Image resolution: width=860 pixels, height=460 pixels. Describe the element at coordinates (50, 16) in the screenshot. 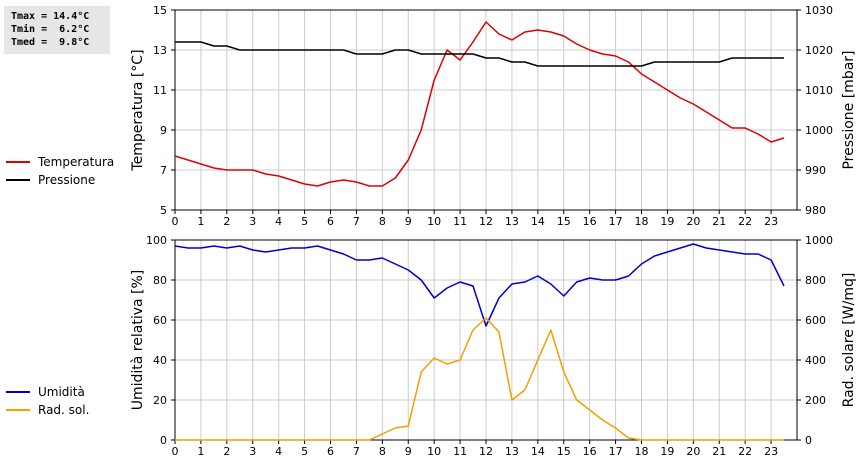

I see `stat-tmax: Tmax = 14.4°C` at that location.